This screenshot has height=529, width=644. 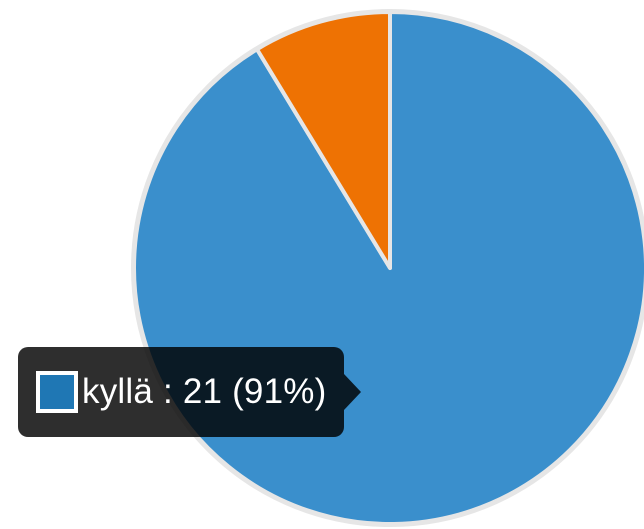 What do you see at coordinates (254, 391) in the screenshot?
I see `tooltip-value: 21 (91%)` at bounding box center [254, 391].